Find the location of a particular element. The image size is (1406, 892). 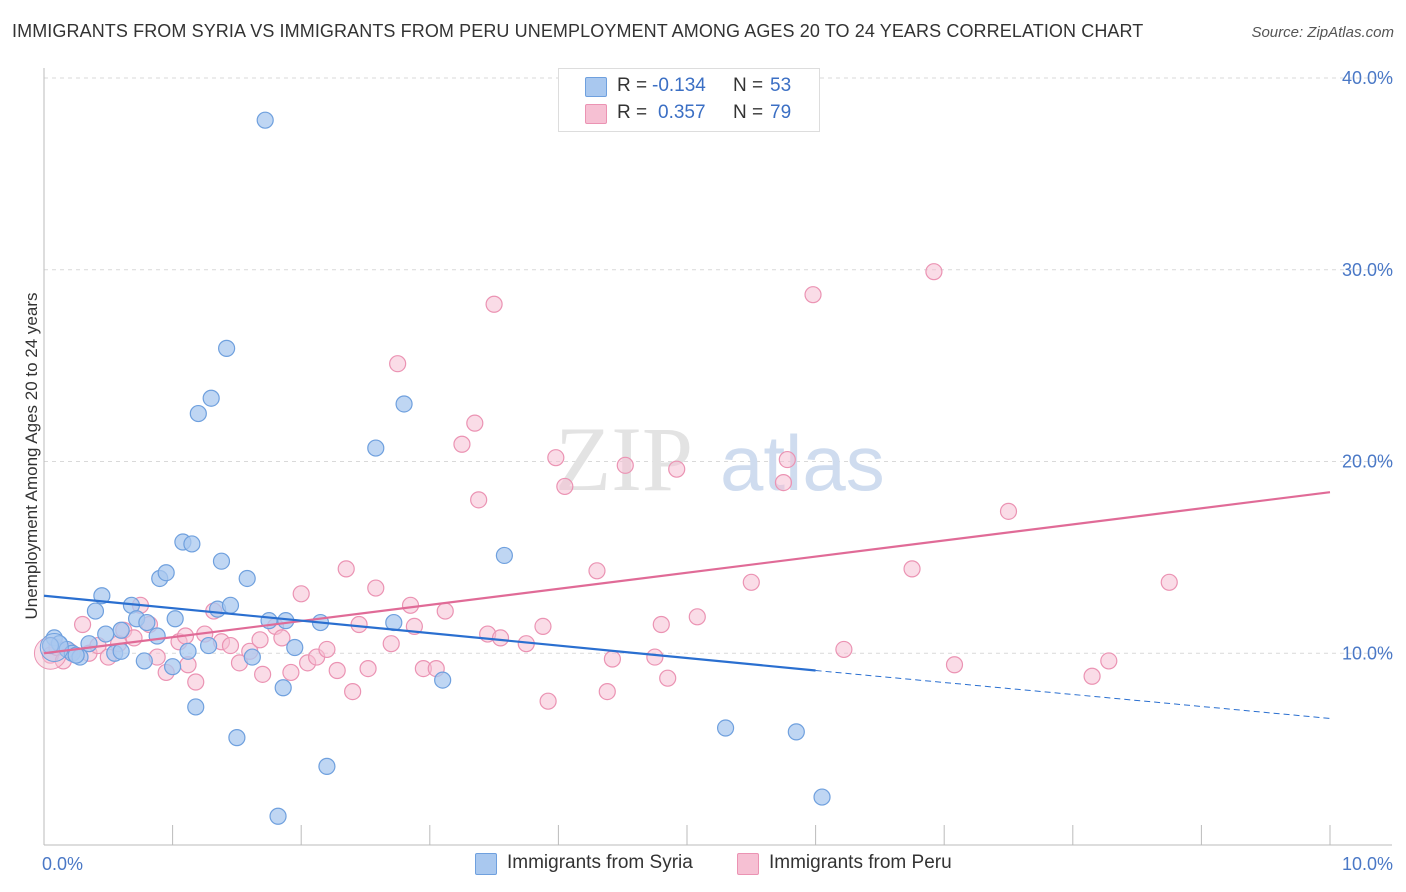

x-tick-label: 10.0% is located at coordinates (1367, 864).